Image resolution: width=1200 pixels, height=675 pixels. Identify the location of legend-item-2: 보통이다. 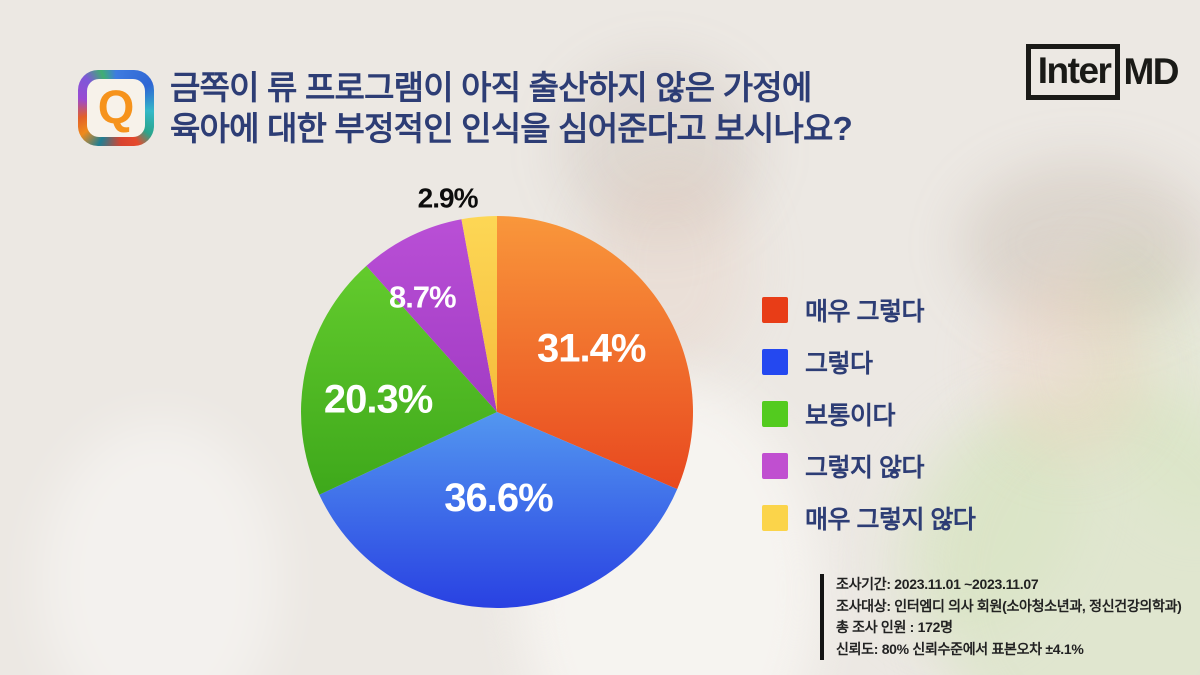
(868, 414).